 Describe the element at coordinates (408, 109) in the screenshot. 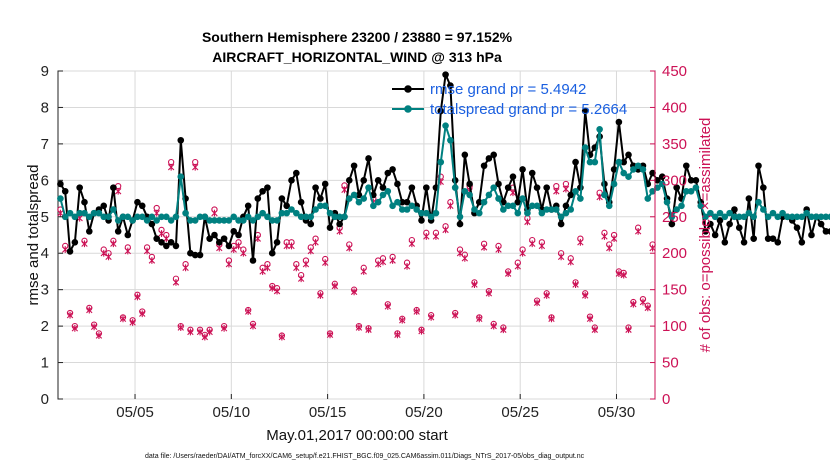

I see `legend-spread-marker` at that location.